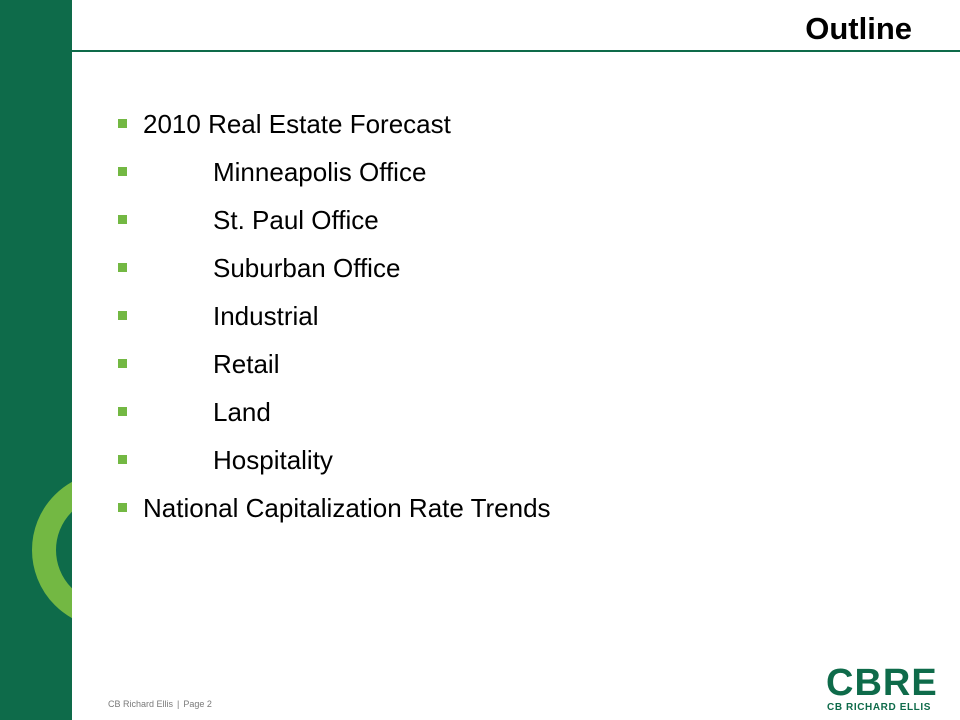 This screenshot has height=720, width=960. Describe the element at coordinates (266, 316) in the screenshot. I see `item-label: Industrial` at that location.